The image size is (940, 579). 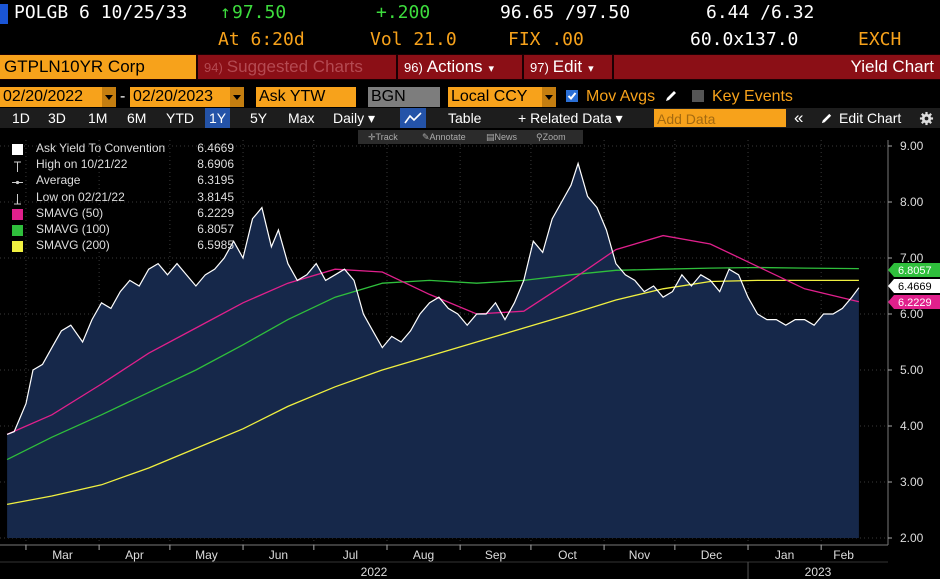 What do you see at coordinates (98, 118) in the screenshot?
I see `period-1m: 1M` at bounding box center [98, 118].